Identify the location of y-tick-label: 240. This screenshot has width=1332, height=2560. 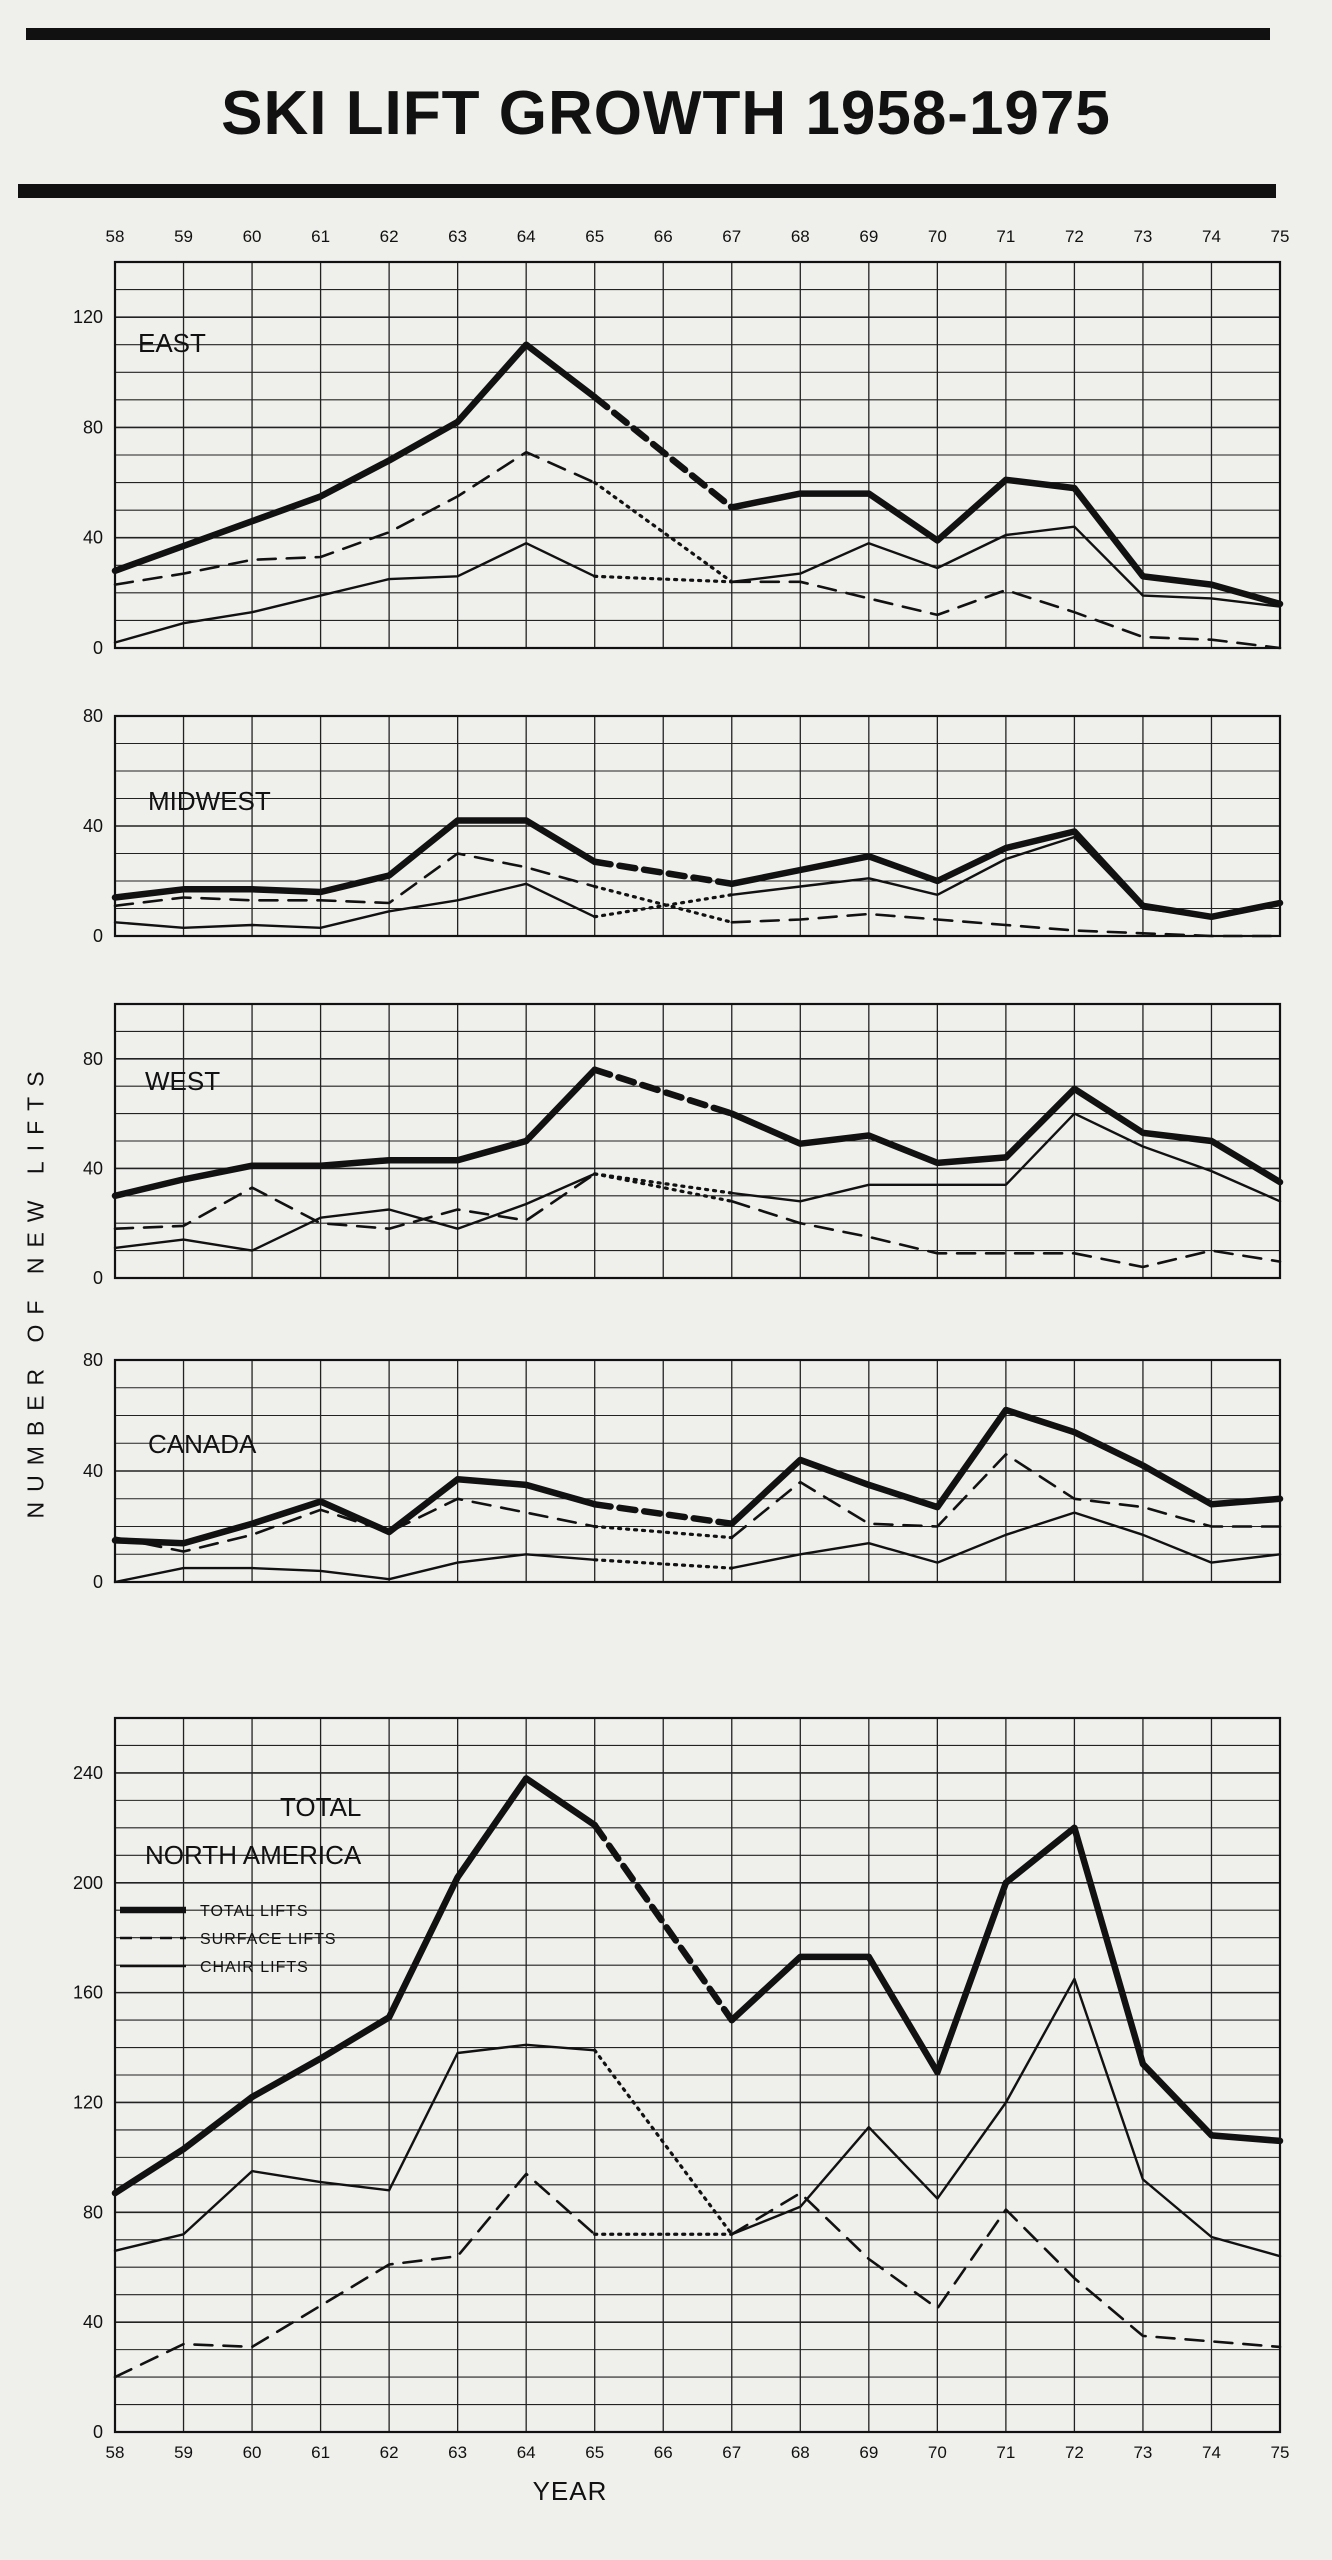
(88, 1773).